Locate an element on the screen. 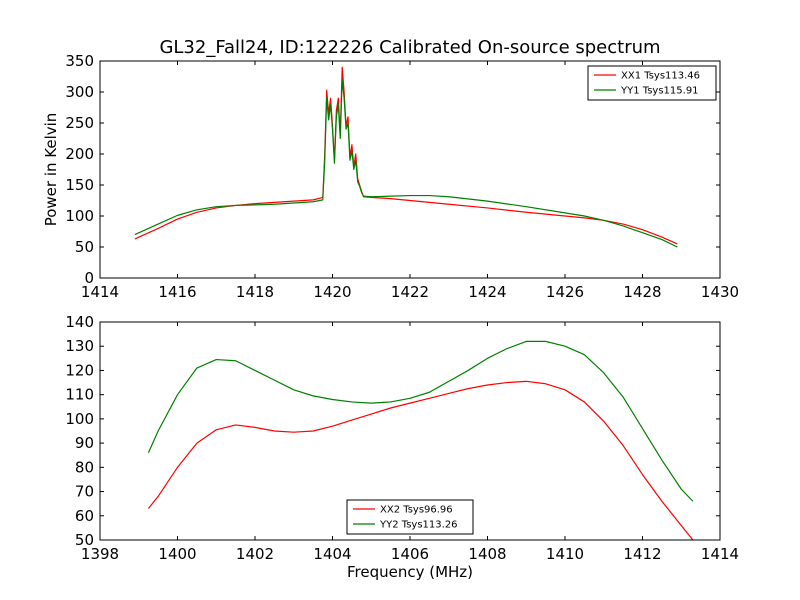 This screenshot has width=800, height=600. top-y-tick-label: 100 is located at coordinates (79, 216).